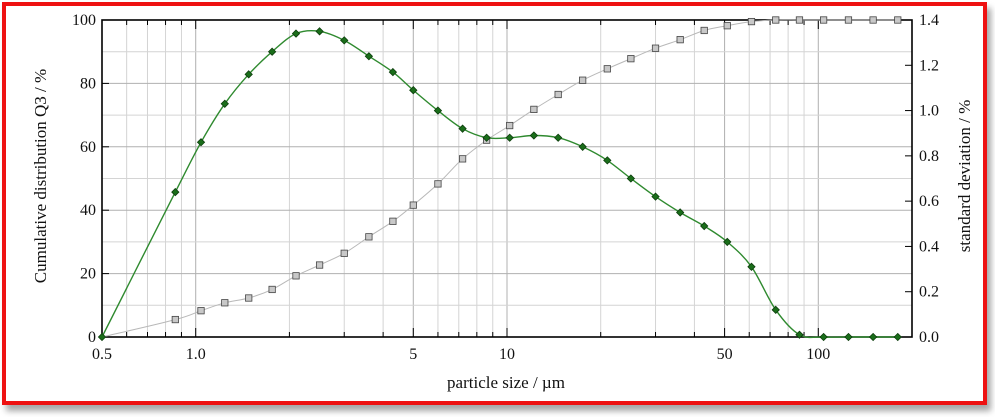 The image size is (995, 417). Describe the element at coordinates (725, 354) in the screenshot. I see `x-tick-label: 50` at that location.